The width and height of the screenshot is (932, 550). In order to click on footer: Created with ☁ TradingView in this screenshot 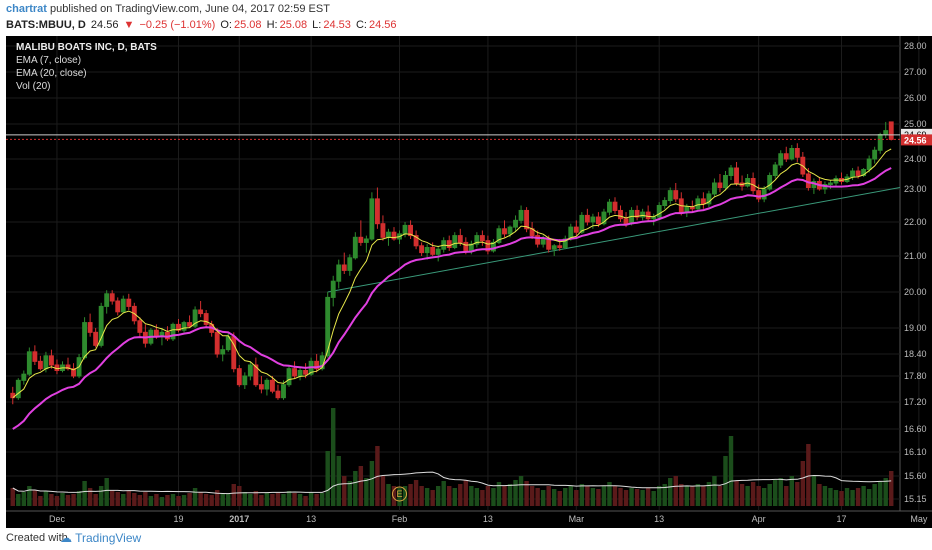, I will do `click(466, 539)`.